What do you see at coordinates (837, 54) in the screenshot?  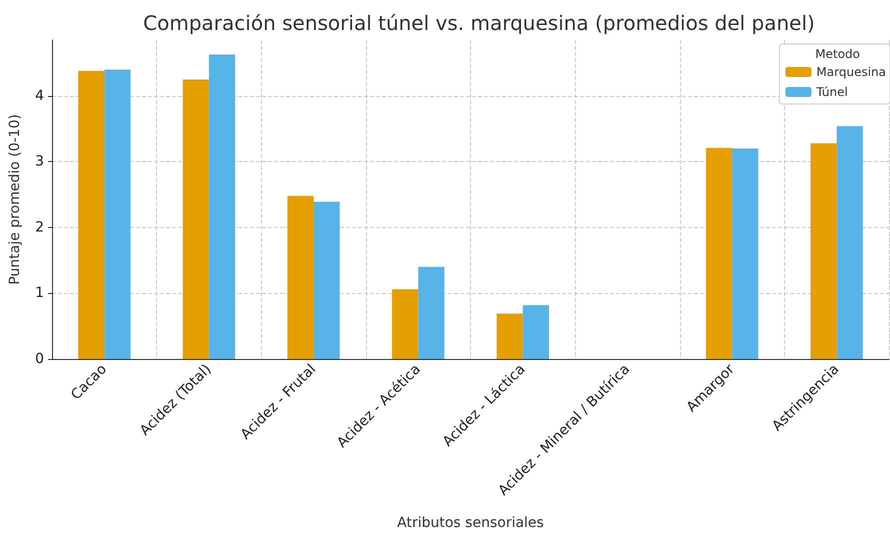 I see `legend-title: Metodo` at bounding box center [837, 54].